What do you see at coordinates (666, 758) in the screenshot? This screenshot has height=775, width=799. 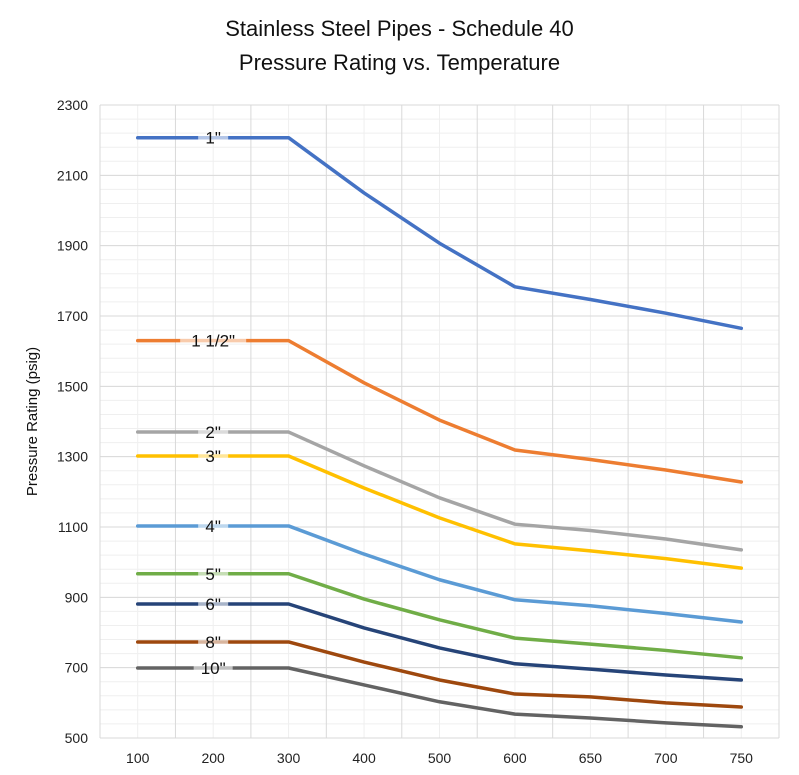 I see `x-tick-label: 700` at bounding box center [666, 758].